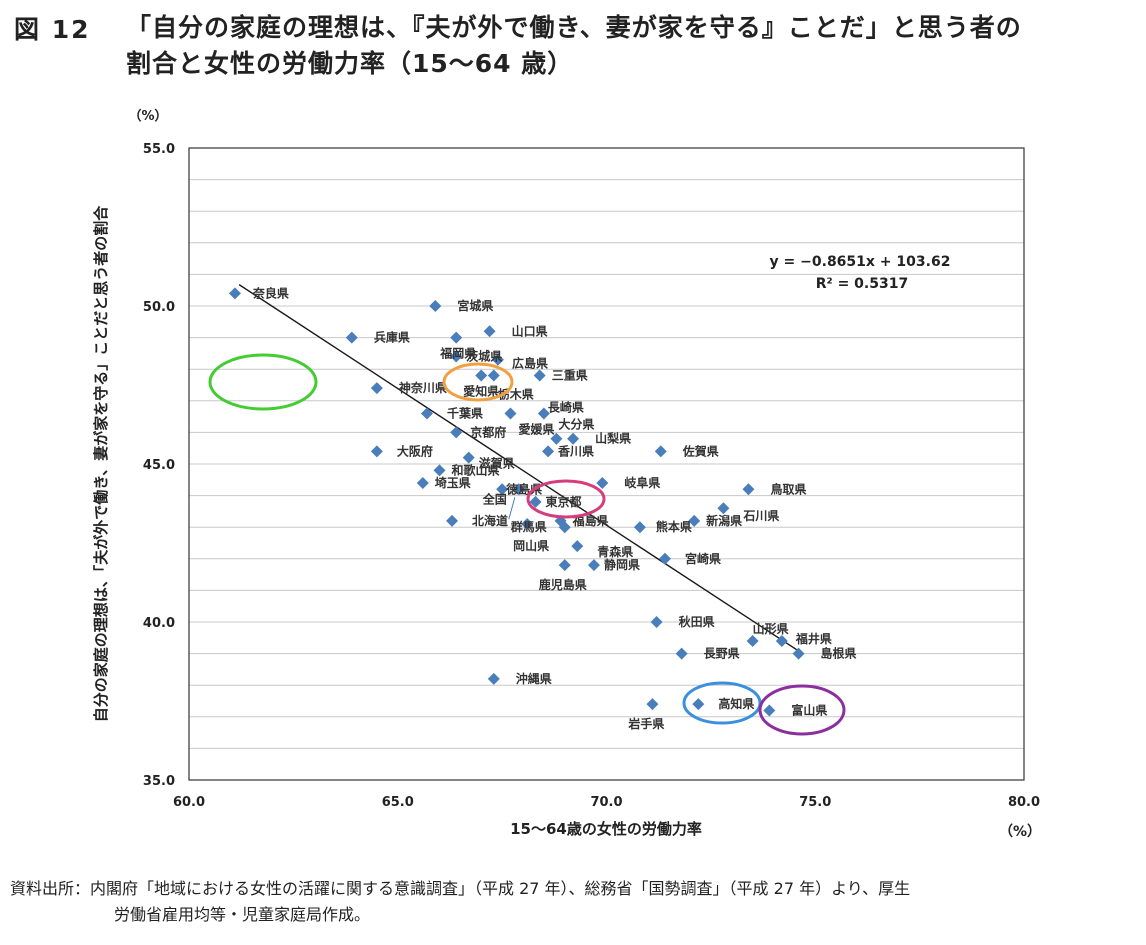  Describe the element at coordinates (497, 463) in the screenshot. I see `data-point-label: 滋賀県` at that location.